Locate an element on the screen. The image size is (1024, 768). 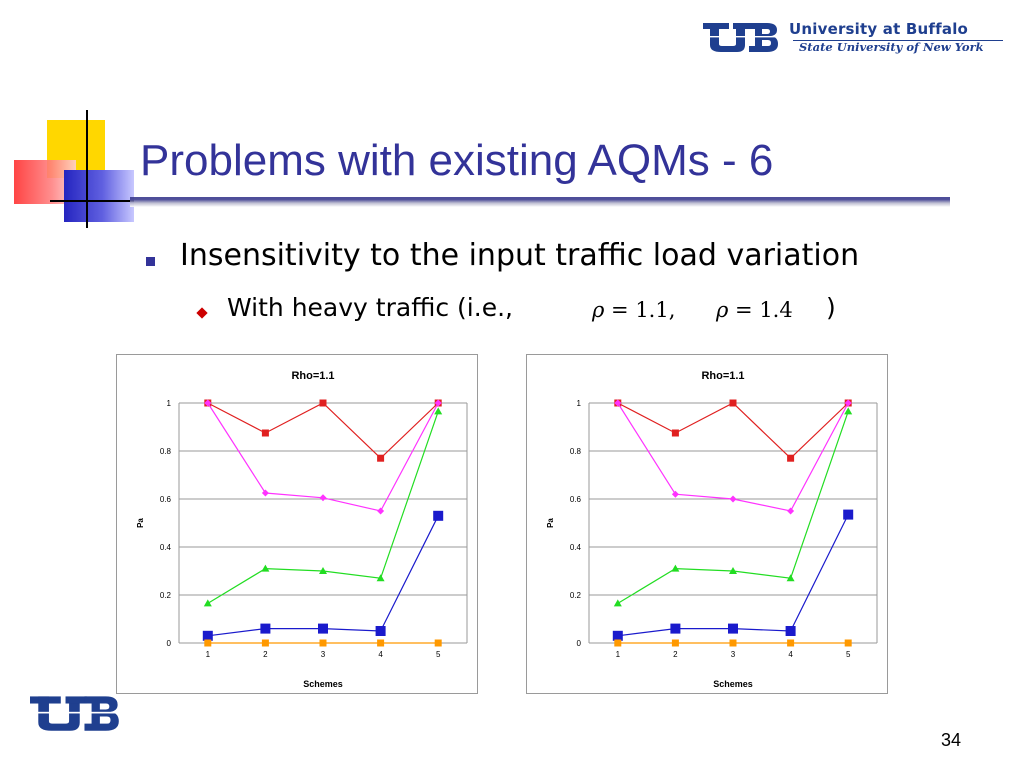
chart-left-svg: Rho=1.1 0 0.2 0.4 0.6 0.8 1 1 2 3 4 5 Schemes Pa is located at coordinates (302, 529).